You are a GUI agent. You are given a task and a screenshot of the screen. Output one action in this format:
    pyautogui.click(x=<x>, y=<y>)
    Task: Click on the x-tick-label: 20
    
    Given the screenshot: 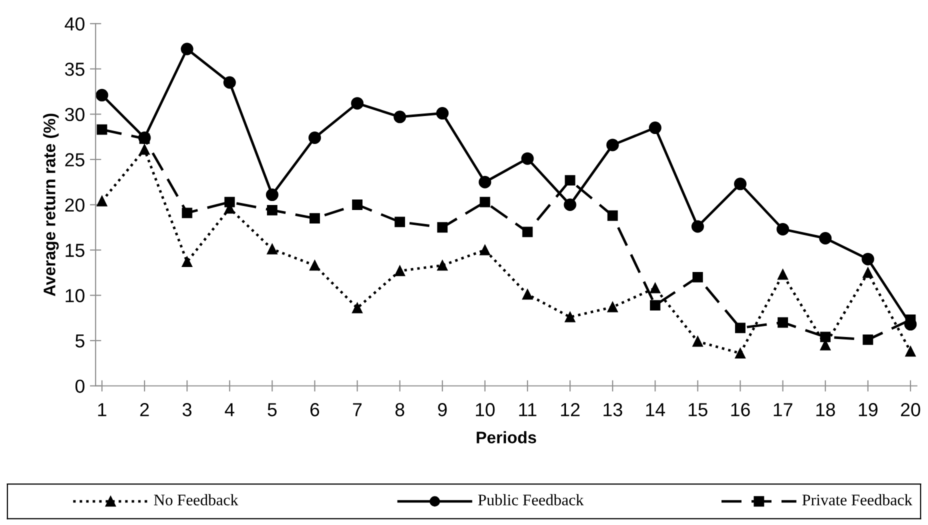 What is the action you would take?
    pyautogui.click(x=910, y=409)
    